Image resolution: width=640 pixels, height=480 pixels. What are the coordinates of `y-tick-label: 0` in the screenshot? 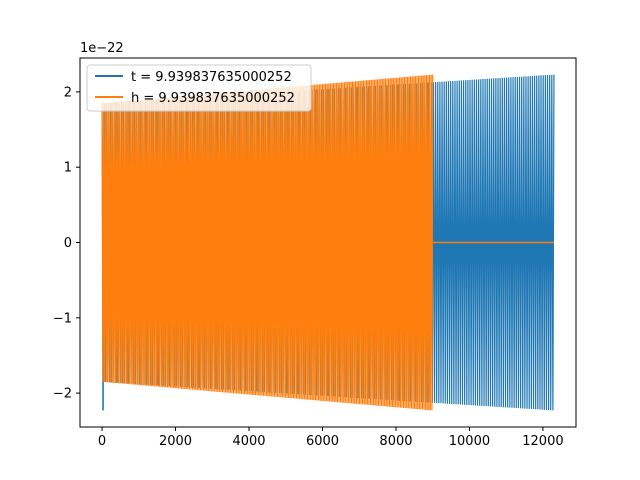 It's located at (68, 243).